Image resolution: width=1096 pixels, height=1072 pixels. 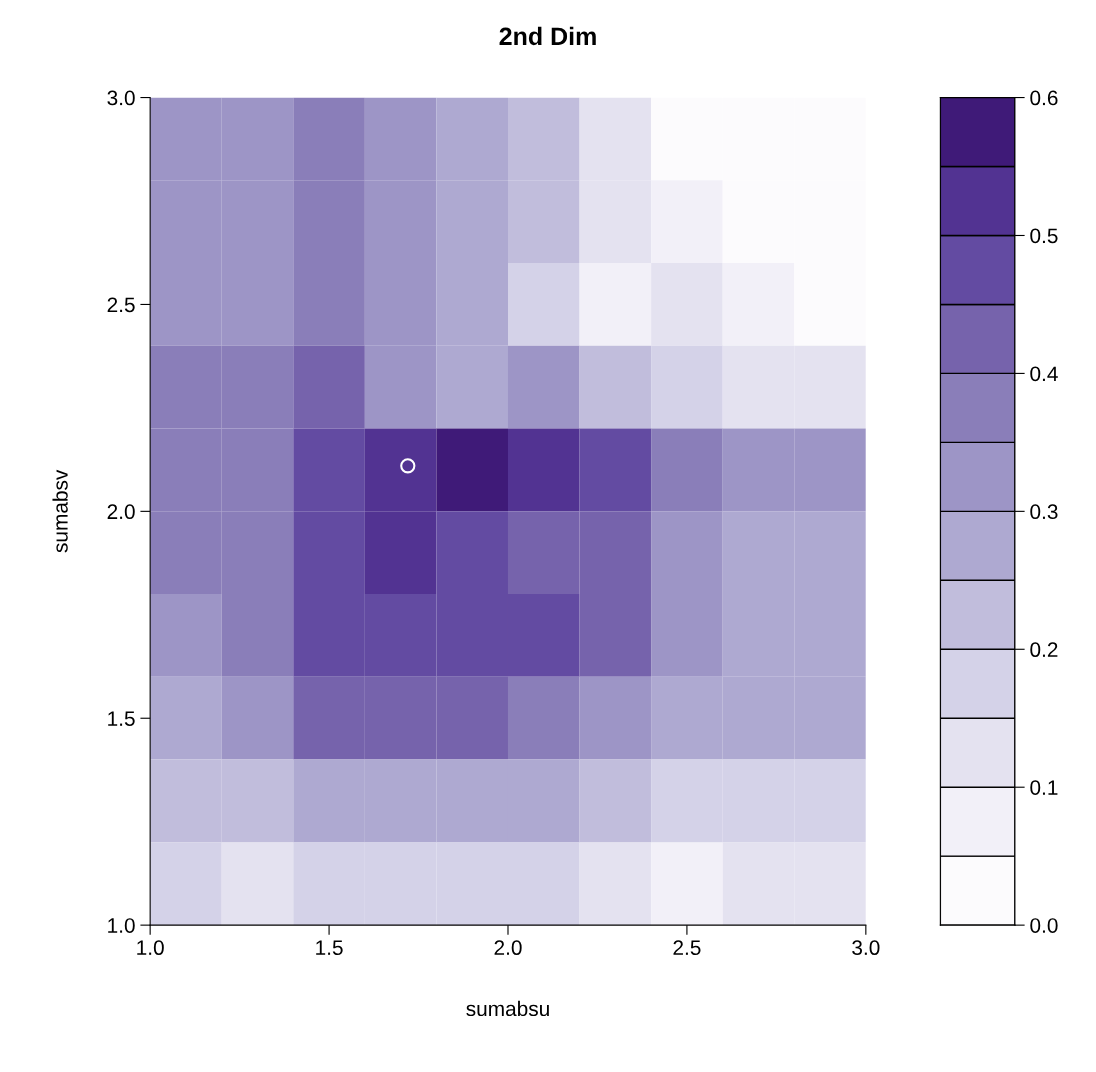 What do you see at coordinates (150, 948) in the screenshot?
I see `x-tick-label: 1.0` at bounding box center [150, 948].